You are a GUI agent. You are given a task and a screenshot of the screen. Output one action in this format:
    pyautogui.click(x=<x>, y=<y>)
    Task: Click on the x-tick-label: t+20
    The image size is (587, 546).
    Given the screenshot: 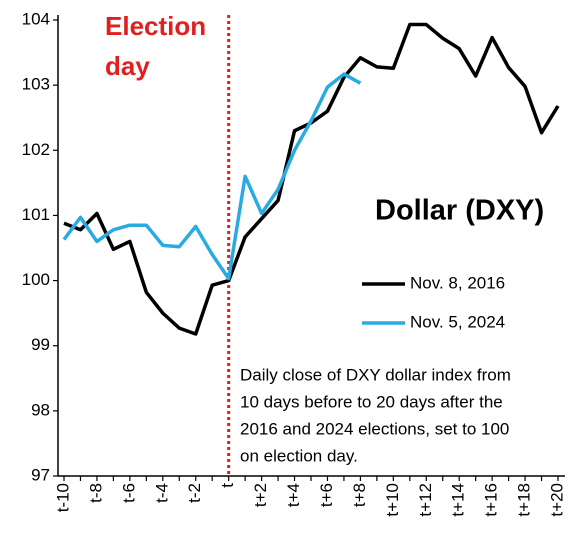 What is the action you would take?
    pyautogui.click(x=556, y=500)
    